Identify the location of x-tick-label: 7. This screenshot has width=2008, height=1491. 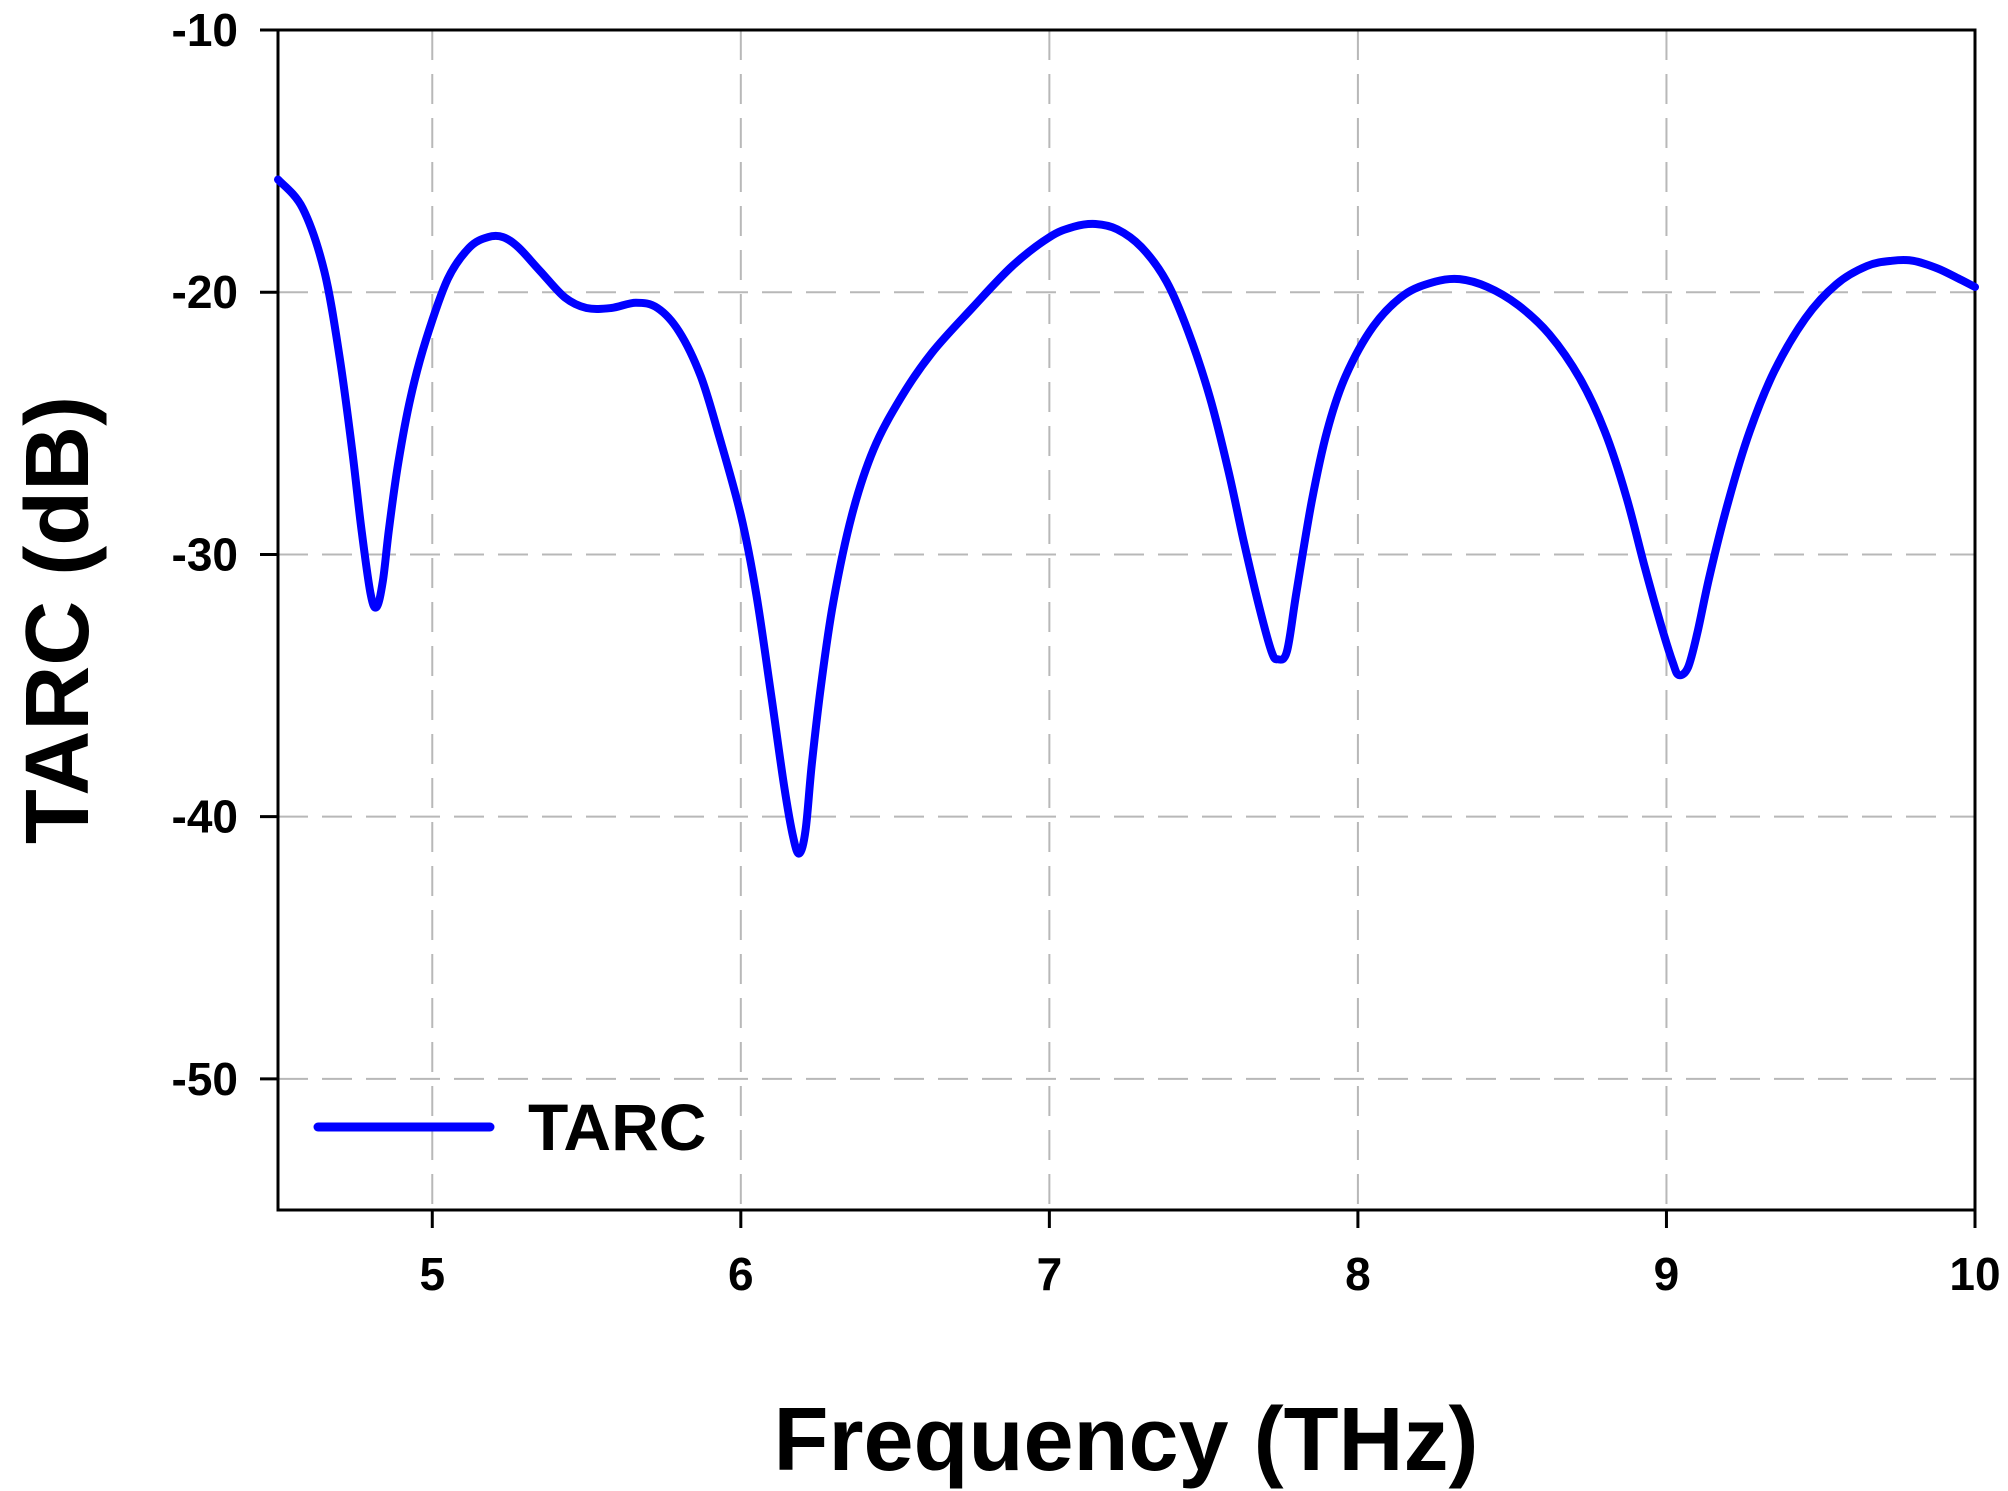
(1050, 1274).